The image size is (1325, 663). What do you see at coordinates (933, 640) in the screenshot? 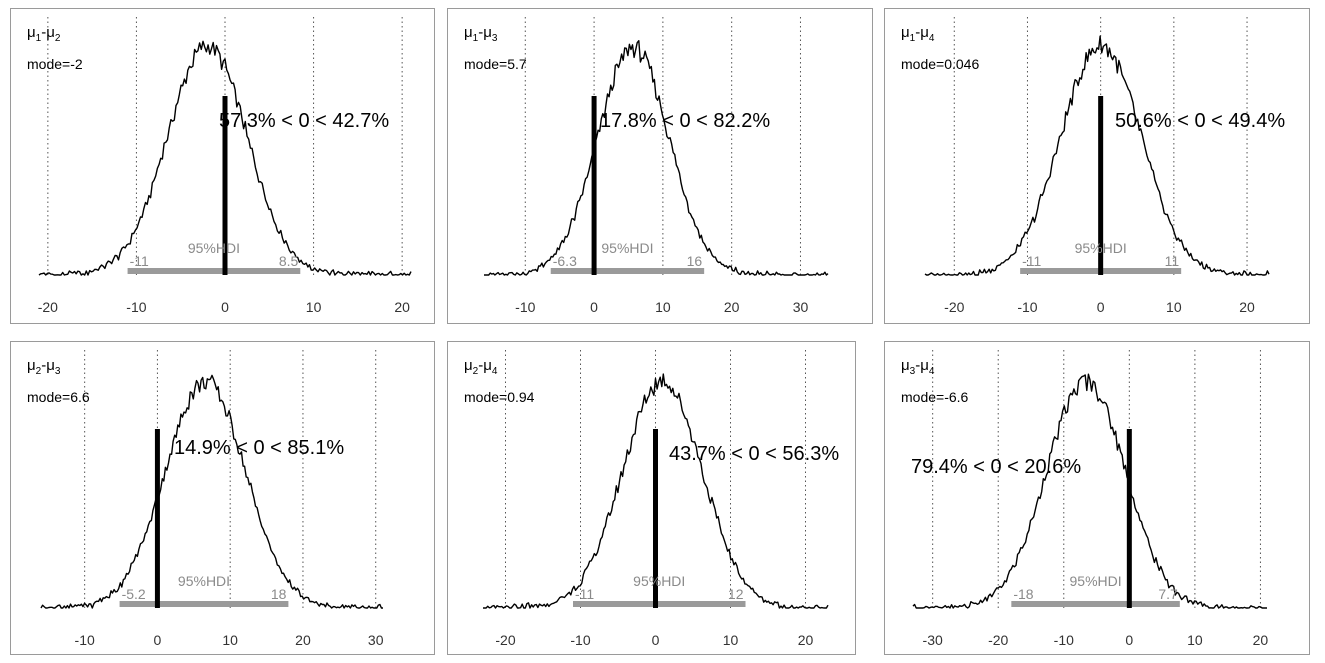
I see `x-tick-label: -30` at bounding box center [933, 640].